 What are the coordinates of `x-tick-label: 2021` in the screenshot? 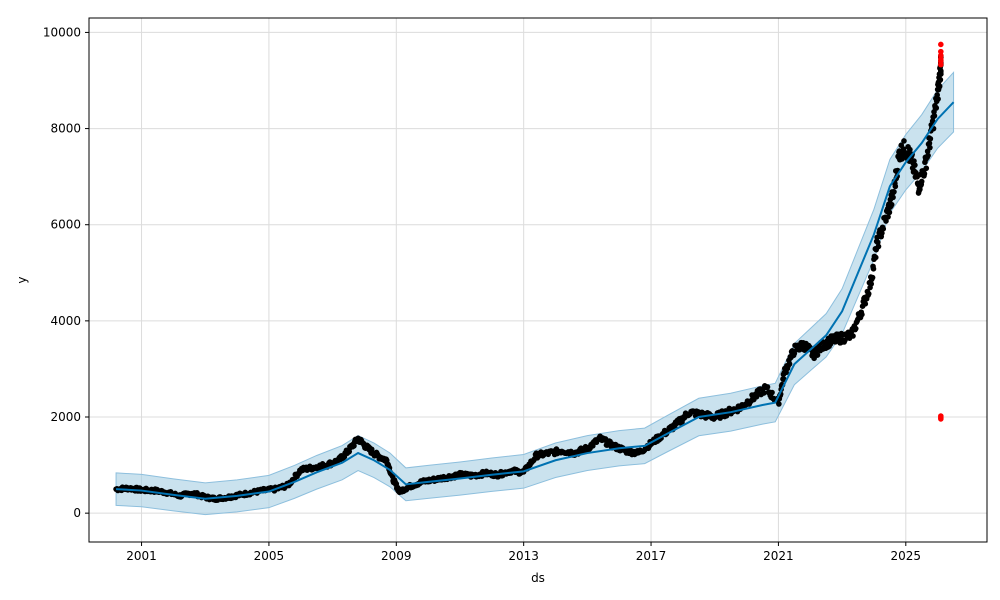 It's located at (778, 556).